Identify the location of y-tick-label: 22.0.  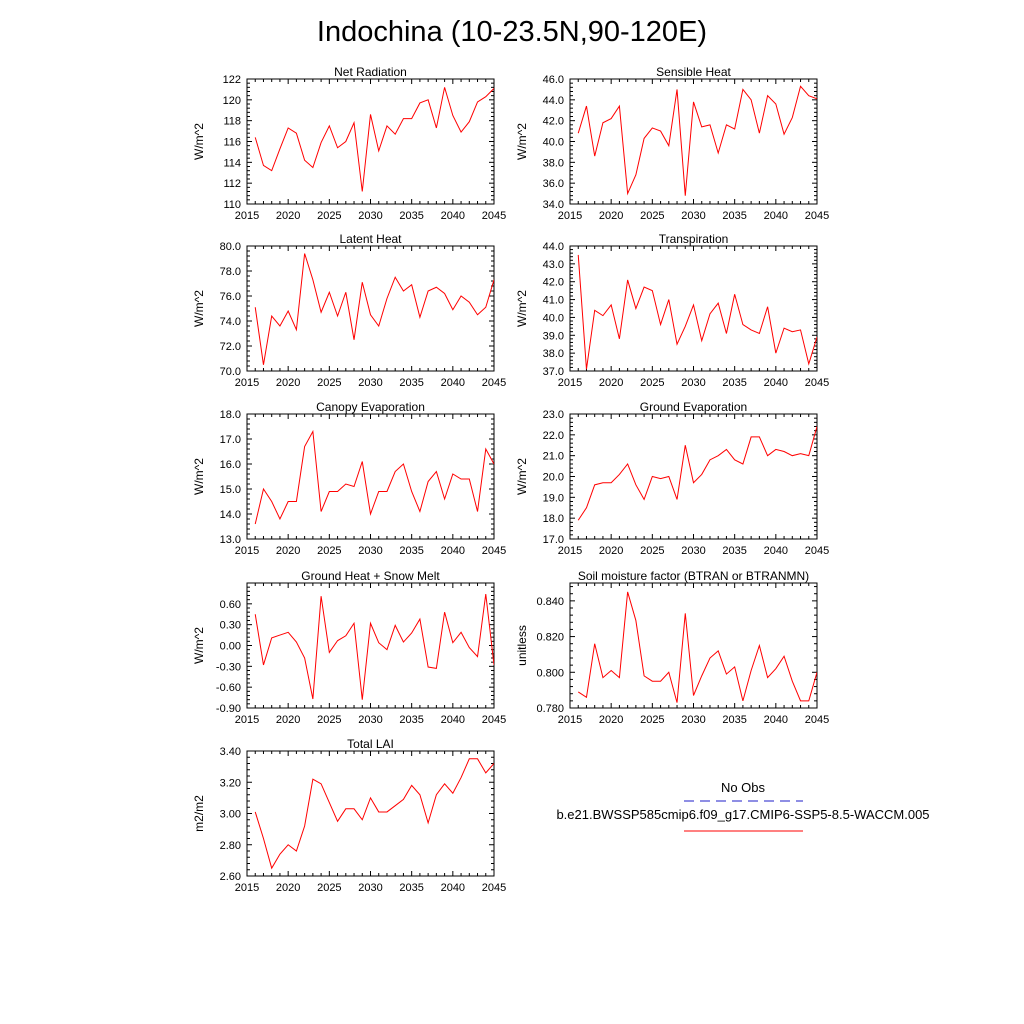
(553, 436).